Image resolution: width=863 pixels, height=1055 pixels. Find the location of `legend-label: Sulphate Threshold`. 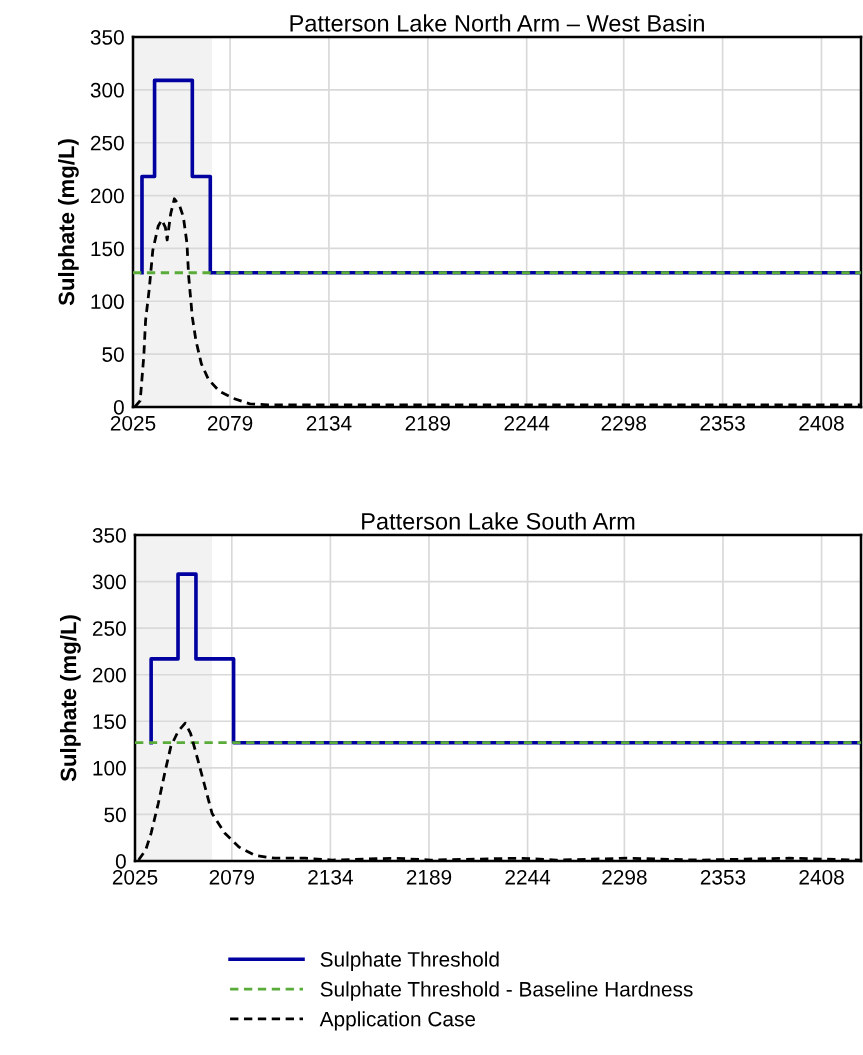

legend-label: Sulphate Threshold is located at coordinates (409, 961).